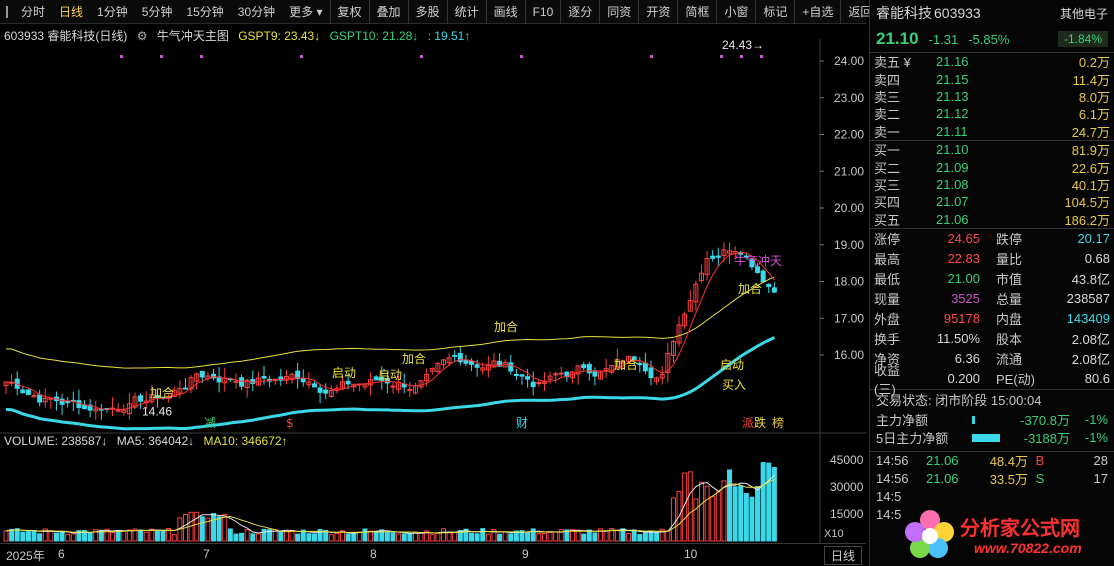 Image resolution: width=1114 pixels, height=566 pixels. I want to click on tool-restore-right: 复权, so click(349, 12).